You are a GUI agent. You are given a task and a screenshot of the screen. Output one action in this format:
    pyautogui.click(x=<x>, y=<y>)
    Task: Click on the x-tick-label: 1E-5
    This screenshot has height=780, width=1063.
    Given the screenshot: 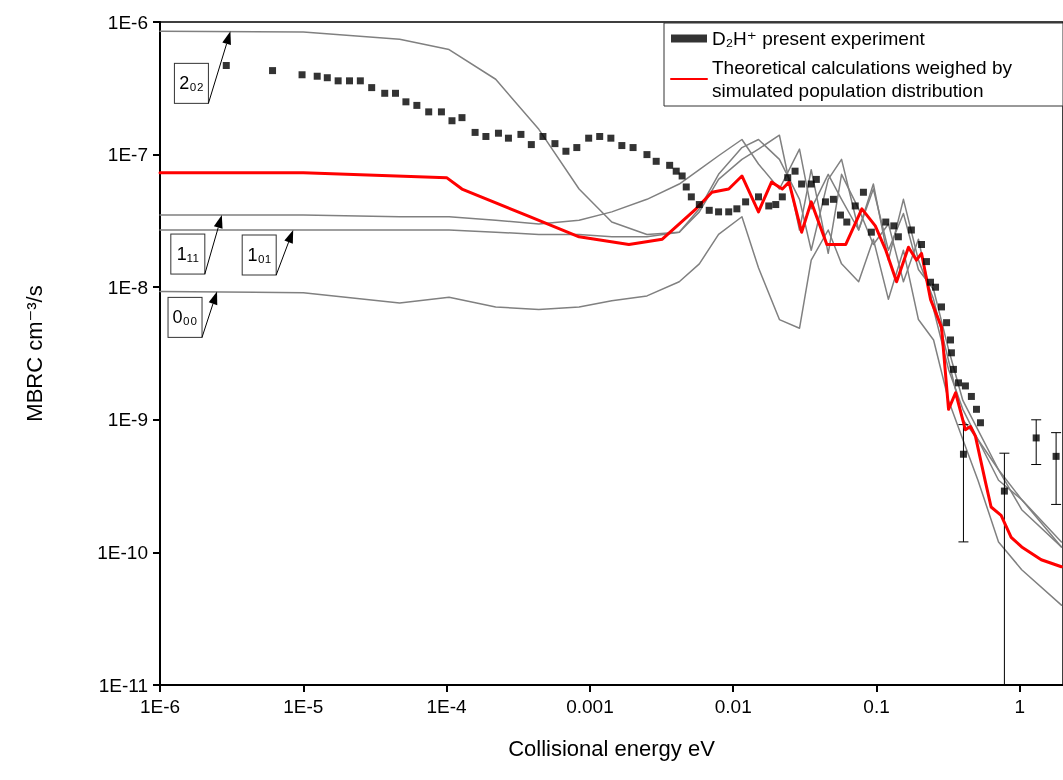 What is the action you would take?
    pyautogui.click(x=303, y=706)
    